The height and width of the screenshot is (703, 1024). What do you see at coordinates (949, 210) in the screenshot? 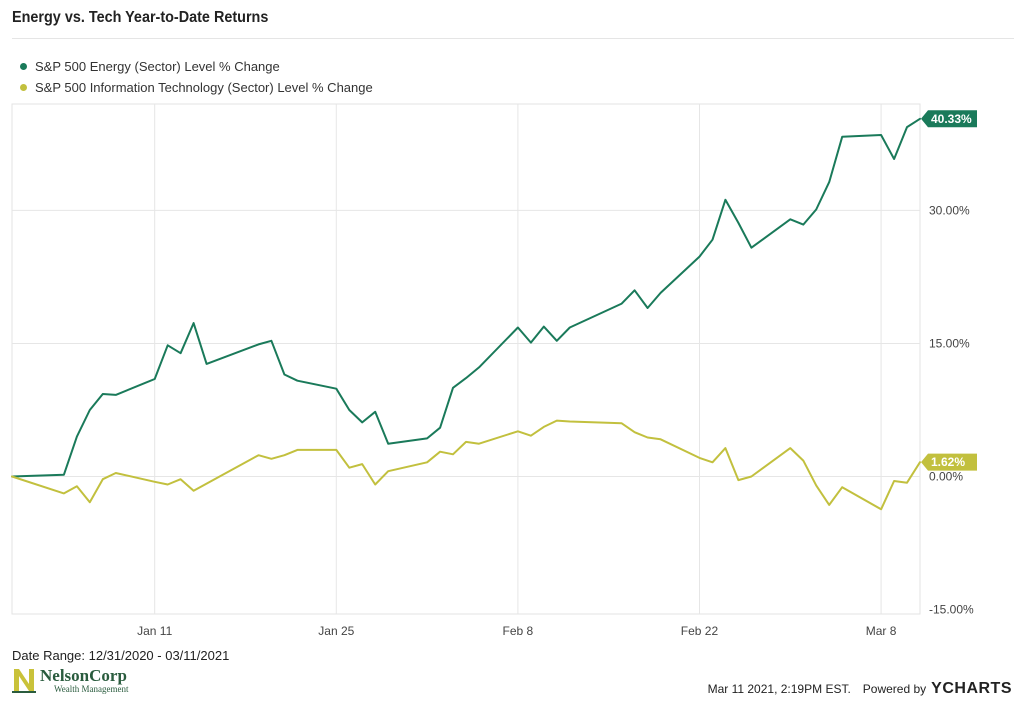
I see `y-tick-label: 30.00%` at bounding box center [949, 210].